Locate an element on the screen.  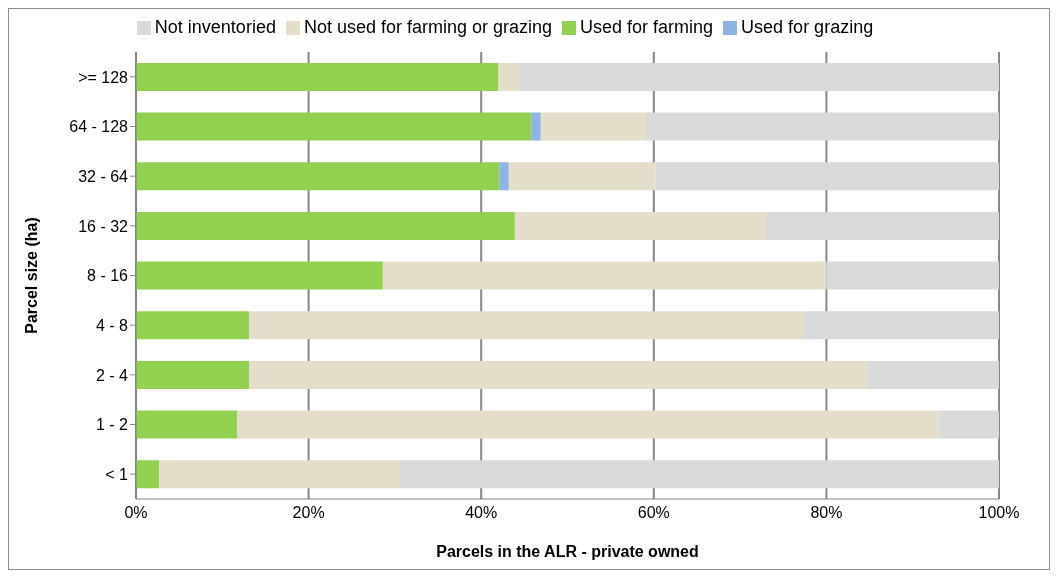
y-tick-label: 16 - 32 is located at coordinates (103, 226).